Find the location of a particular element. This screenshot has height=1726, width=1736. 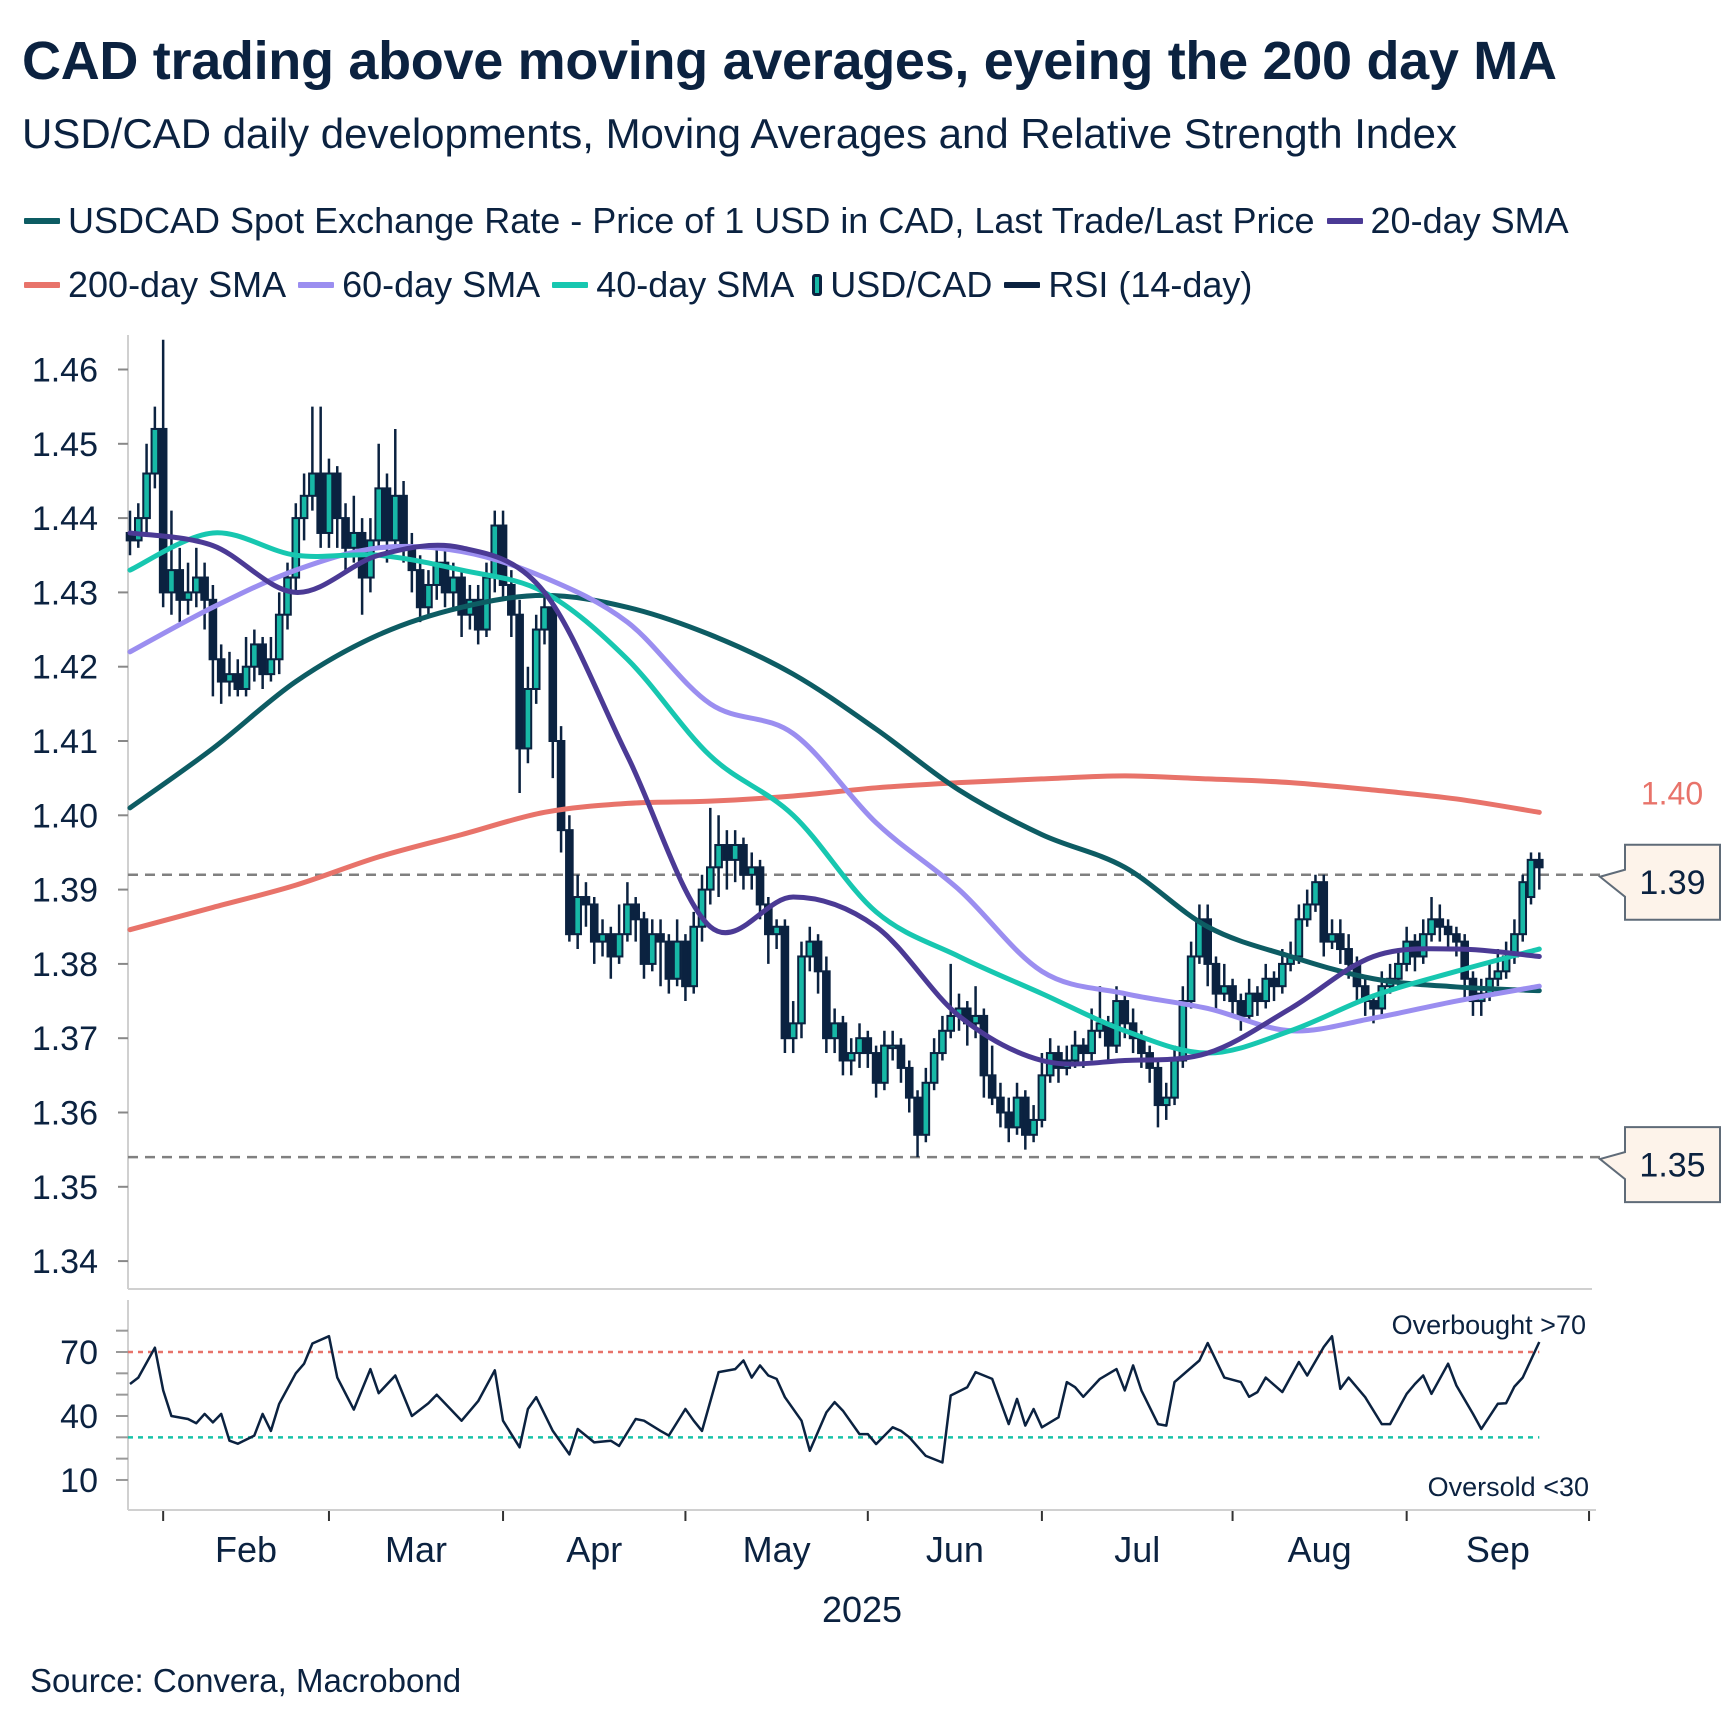

rsi-y-tick-label: 70 is located at coordinates (79, 1353).